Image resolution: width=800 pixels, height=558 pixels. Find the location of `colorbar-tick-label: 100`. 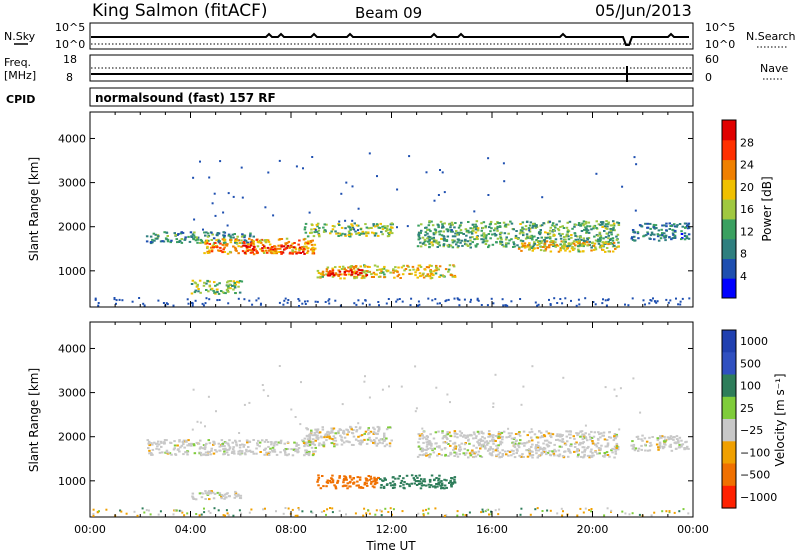

colorbar-tick-label: 100 is located at coordinates (750, 386).